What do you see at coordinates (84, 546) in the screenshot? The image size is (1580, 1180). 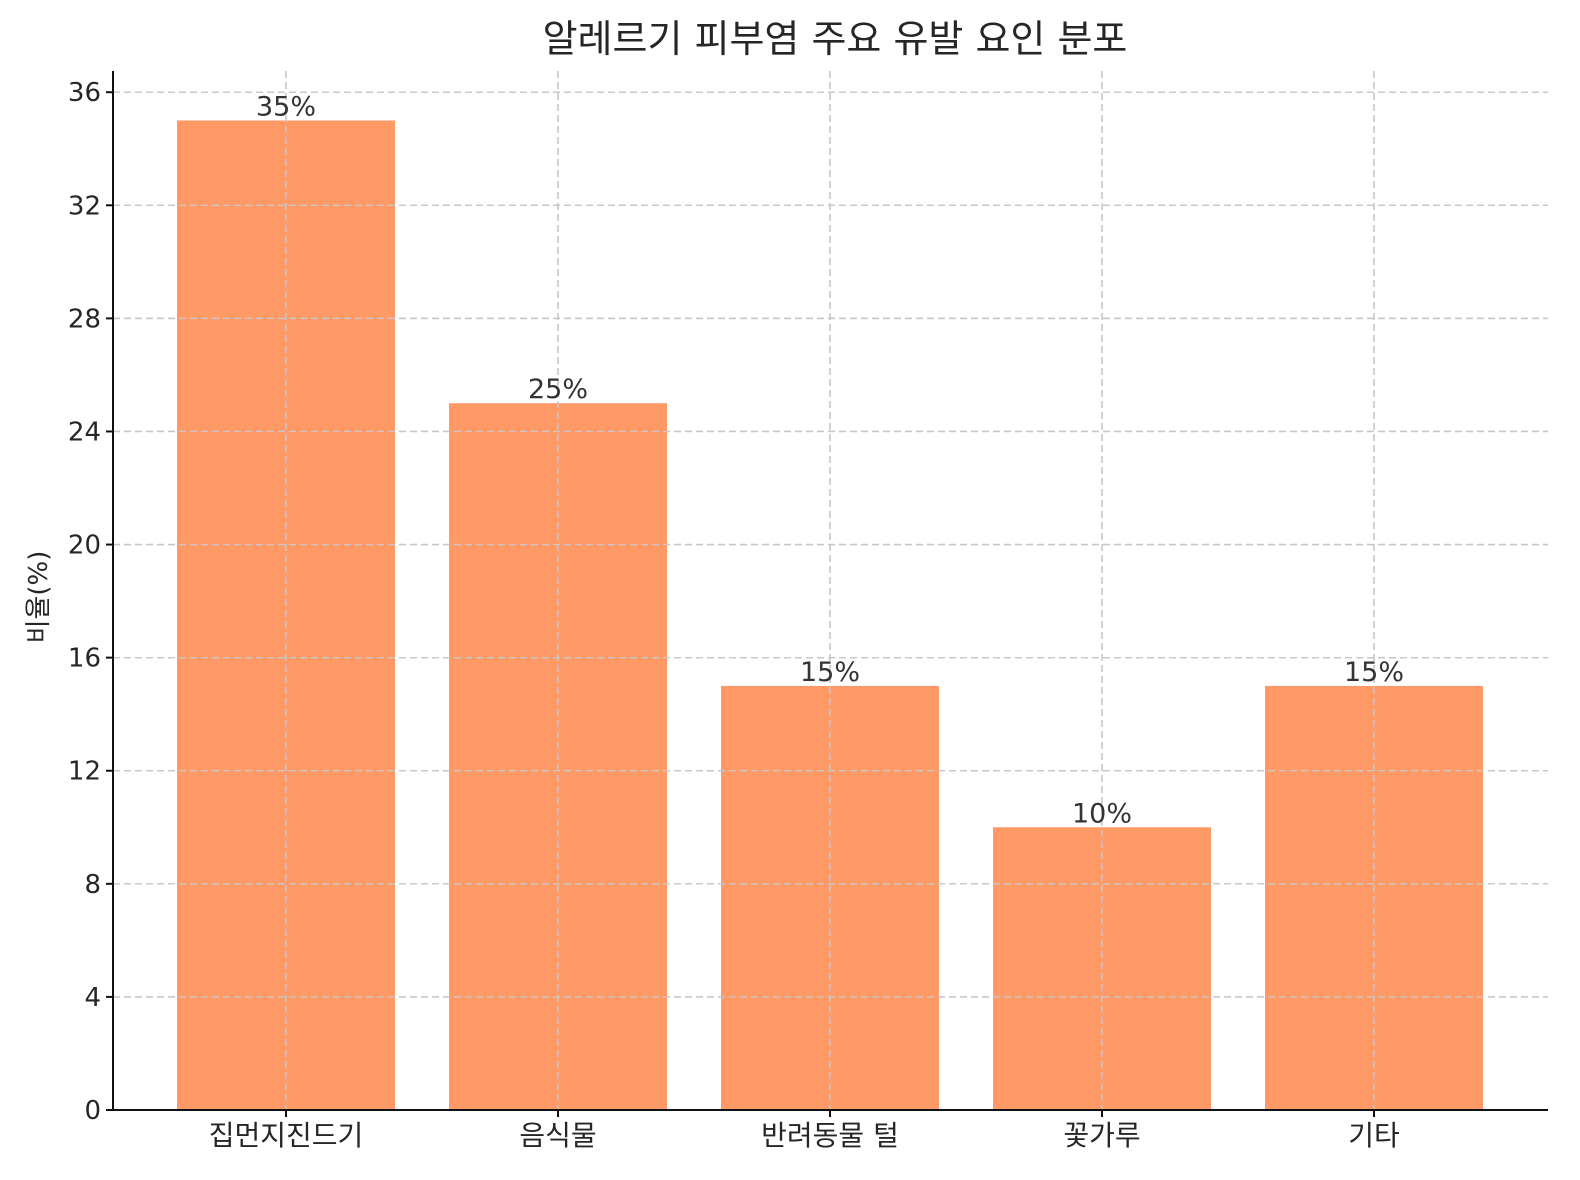 I see `y-tick-label: 20` at bounding box center [84, 546].